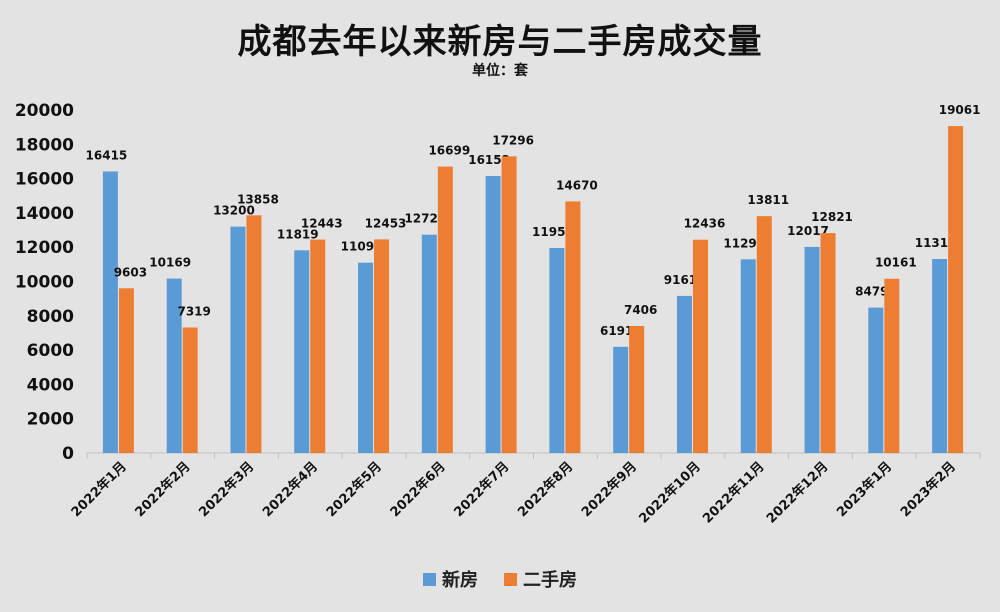  Describe the element at coordinates (298, 234) in the screenshot. I see `data-label: 11819` at that location.